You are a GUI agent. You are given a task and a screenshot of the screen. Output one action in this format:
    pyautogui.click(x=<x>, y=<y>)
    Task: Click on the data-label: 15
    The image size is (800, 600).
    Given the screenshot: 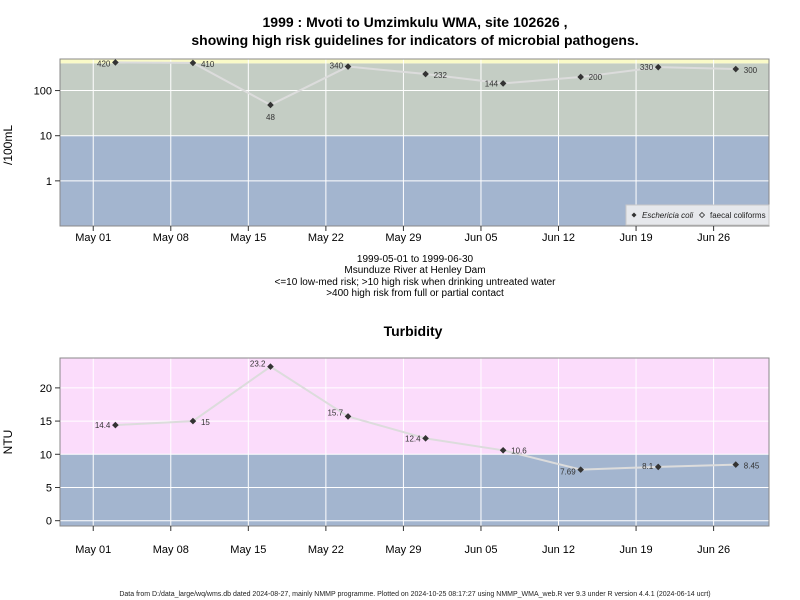 What is the action you would take?
    pyautogui.click(x=205, y=422)
    